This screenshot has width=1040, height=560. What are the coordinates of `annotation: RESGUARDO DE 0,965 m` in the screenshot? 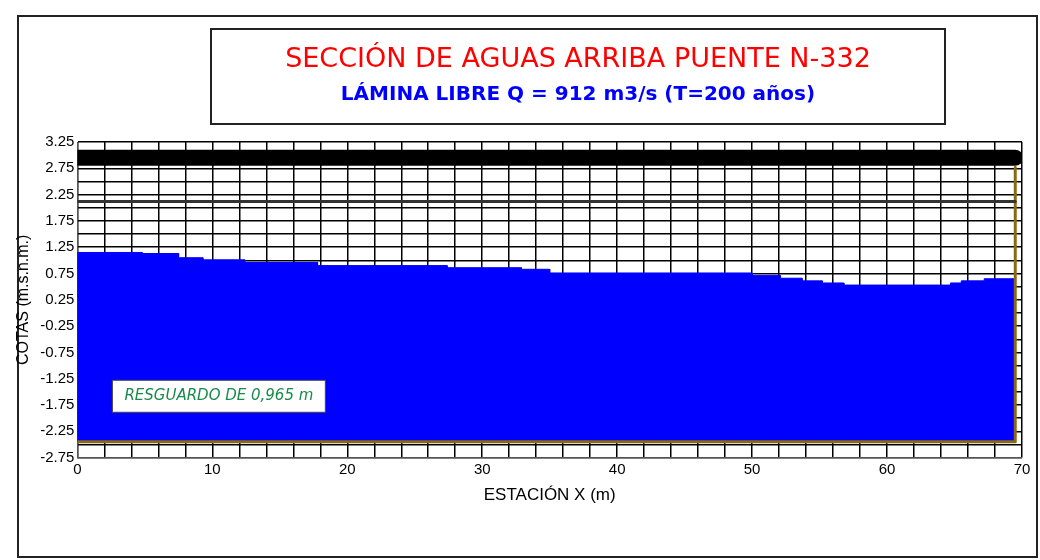 It's located at (219, 395).